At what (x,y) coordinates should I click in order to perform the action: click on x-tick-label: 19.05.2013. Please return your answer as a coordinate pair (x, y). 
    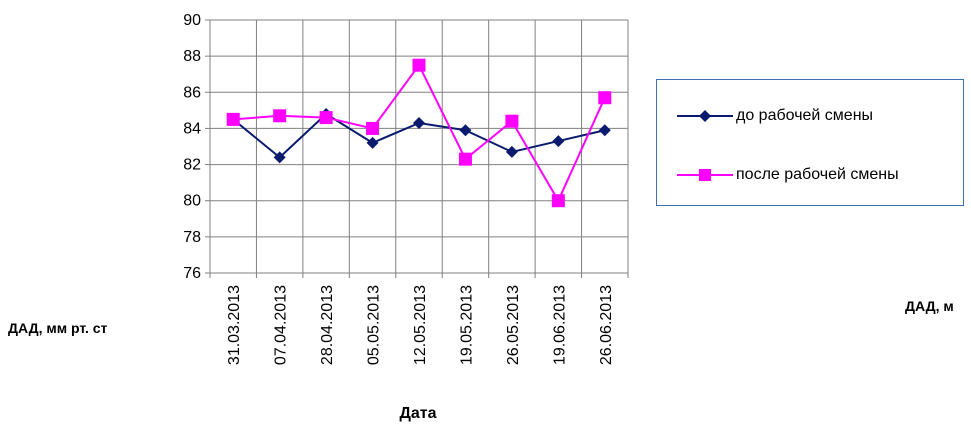
    Looking at the image, I should click on (466, 325).